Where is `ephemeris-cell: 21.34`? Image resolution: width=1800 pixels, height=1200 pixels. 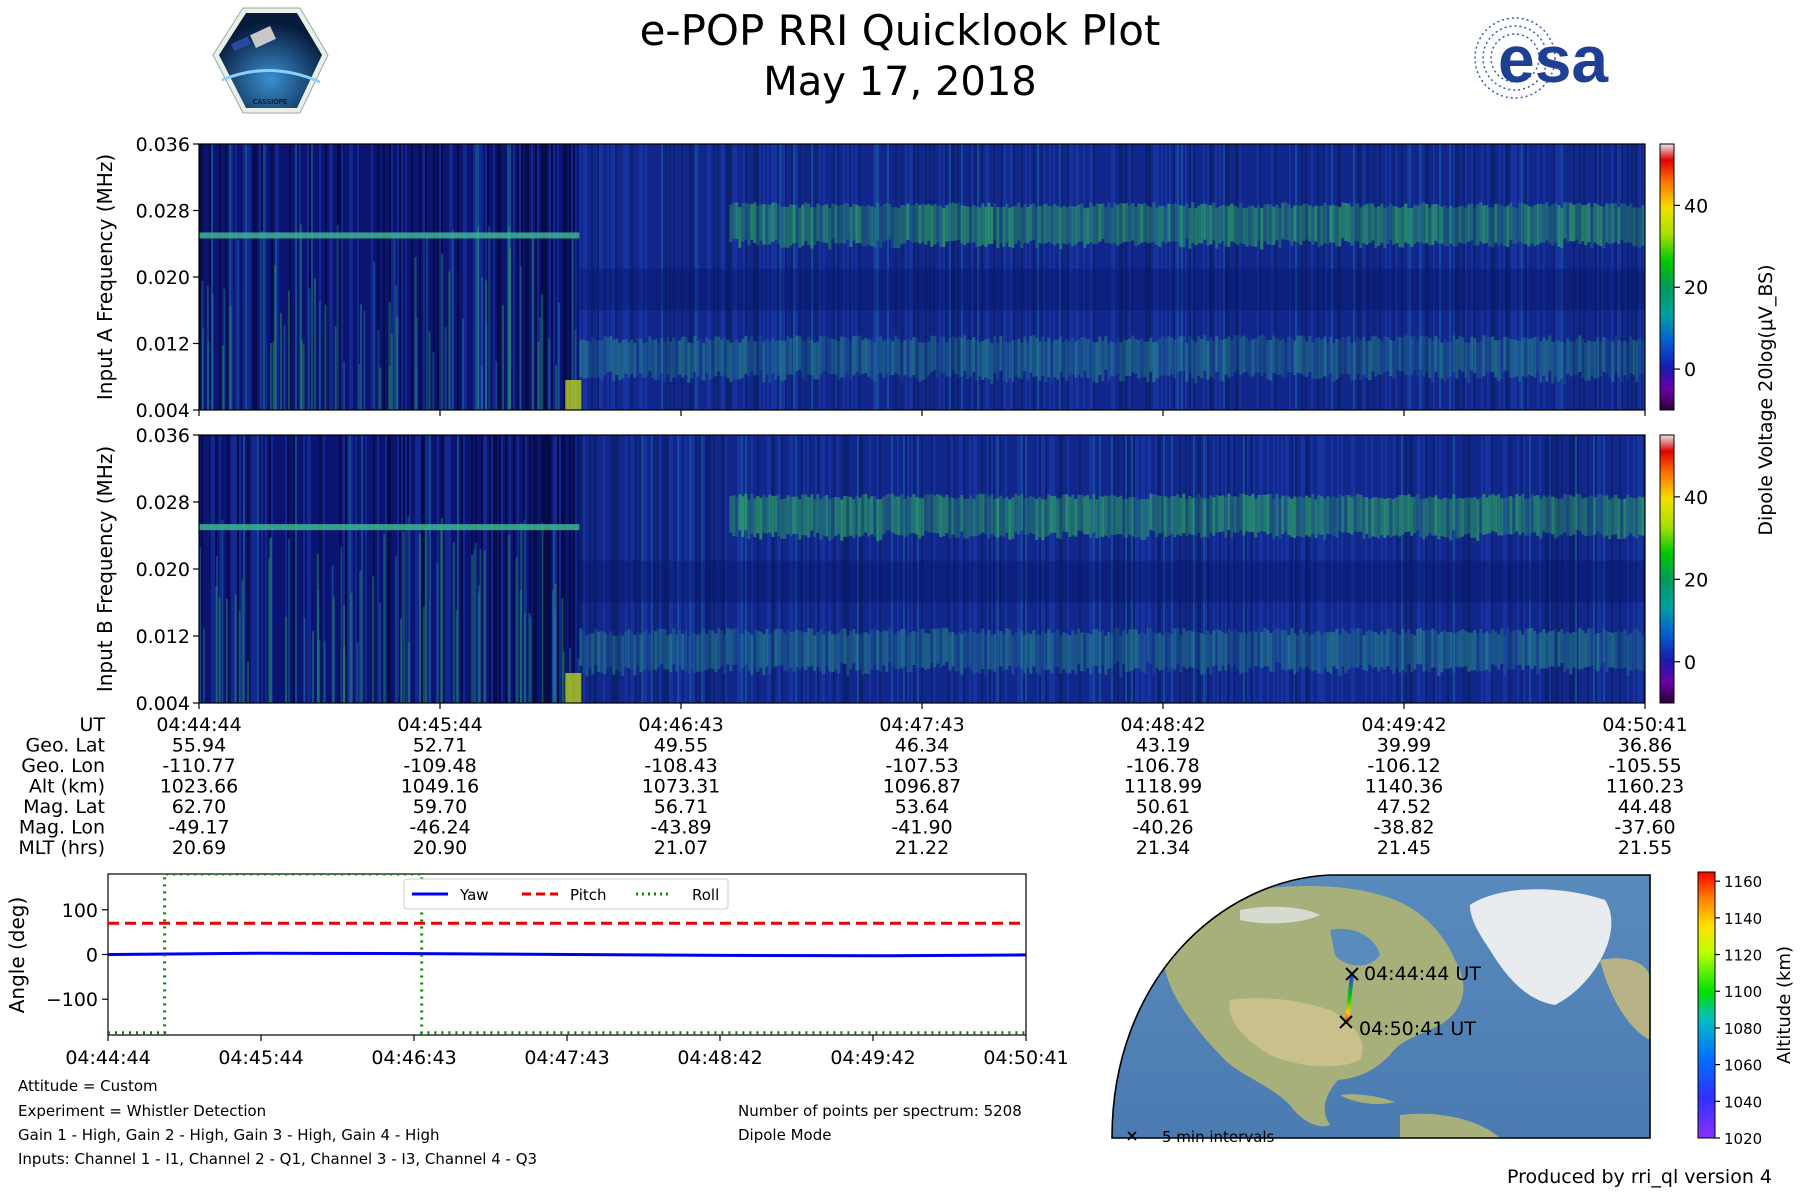
ephemeris-cell: 21.34 is located at coordinates (1163, 848).